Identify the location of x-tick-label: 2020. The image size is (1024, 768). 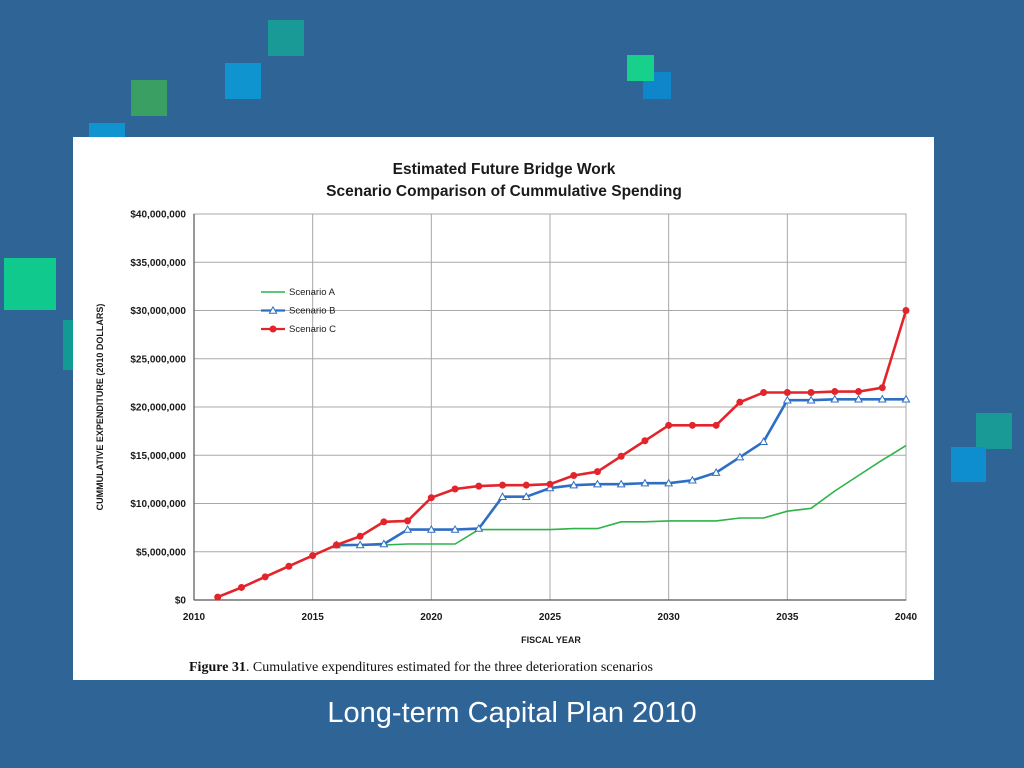
(431, 617).